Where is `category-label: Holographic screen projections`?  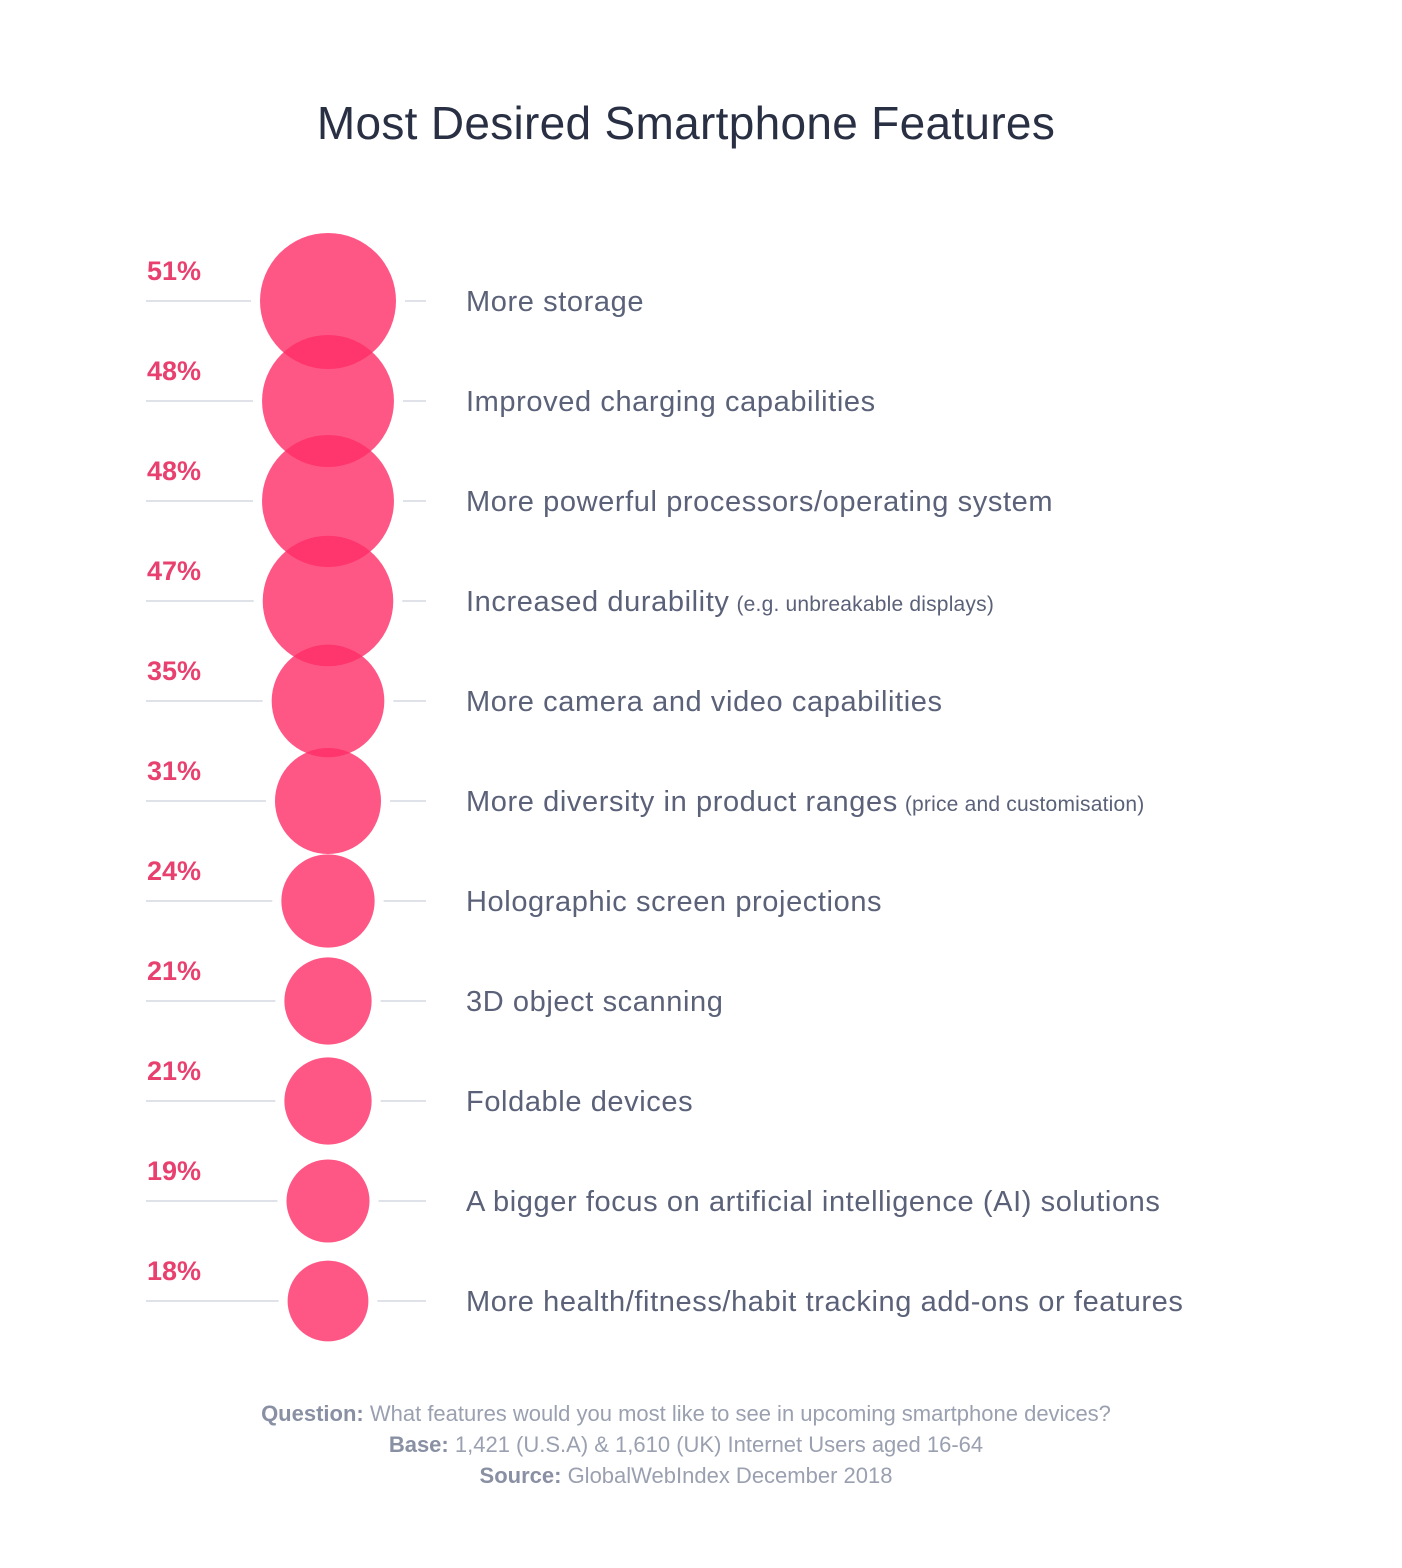 category-label: Holographic screen projections is located at coordinates (674, 902).